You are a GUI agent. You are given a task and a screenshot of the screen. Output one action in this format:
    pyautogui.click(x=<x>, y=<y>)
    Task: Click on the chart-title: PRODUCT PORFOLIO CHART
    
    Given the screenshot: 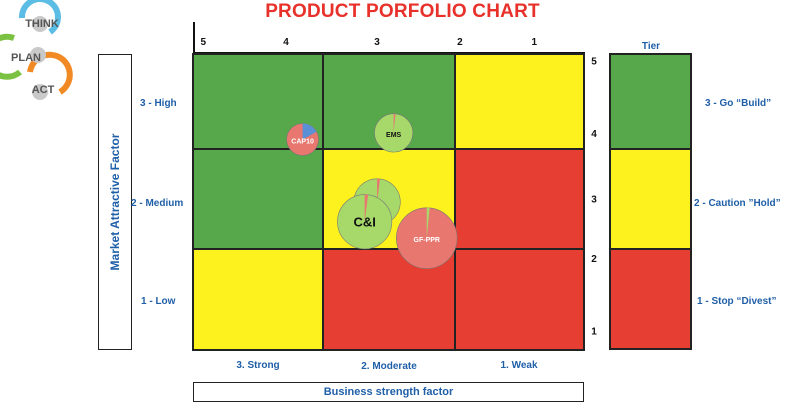 What is the action you would take?
    pyautogui.click(x=402, y=11)
    